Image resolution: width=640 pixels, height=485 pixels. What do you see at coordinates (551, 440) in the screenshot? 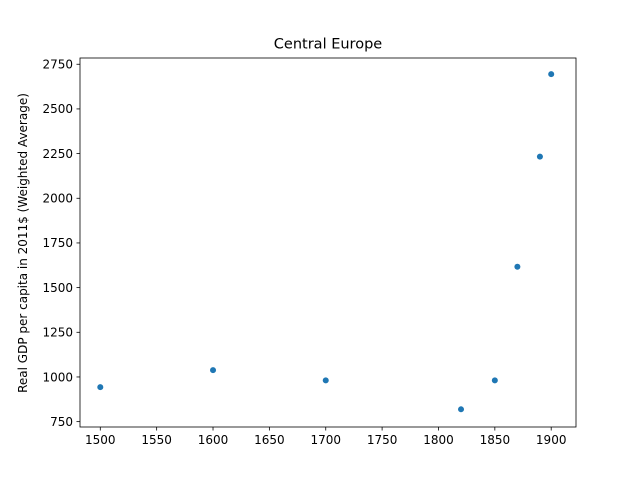
I see `x-tick-label: 1900` at bounding box center [551, 440].